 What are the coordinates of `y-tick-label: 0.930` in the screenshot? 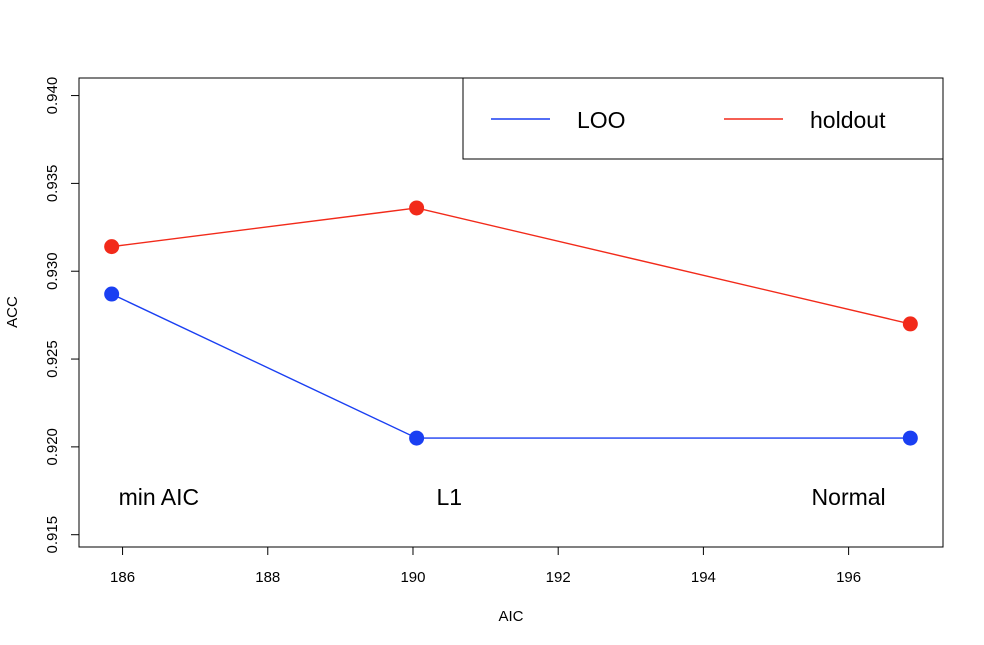 It's located at (52, 271).